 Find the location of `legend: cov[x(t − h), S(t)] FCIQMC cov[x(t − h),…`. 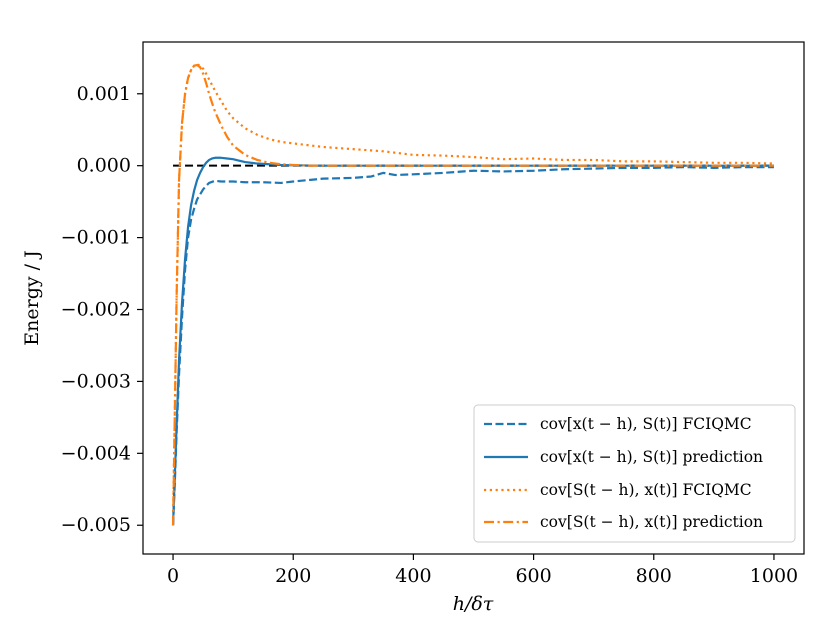

legend: cov[x(t − h), S(t)] FCIQMC cov[x(t − h),… is located at coordinates (634, 473).